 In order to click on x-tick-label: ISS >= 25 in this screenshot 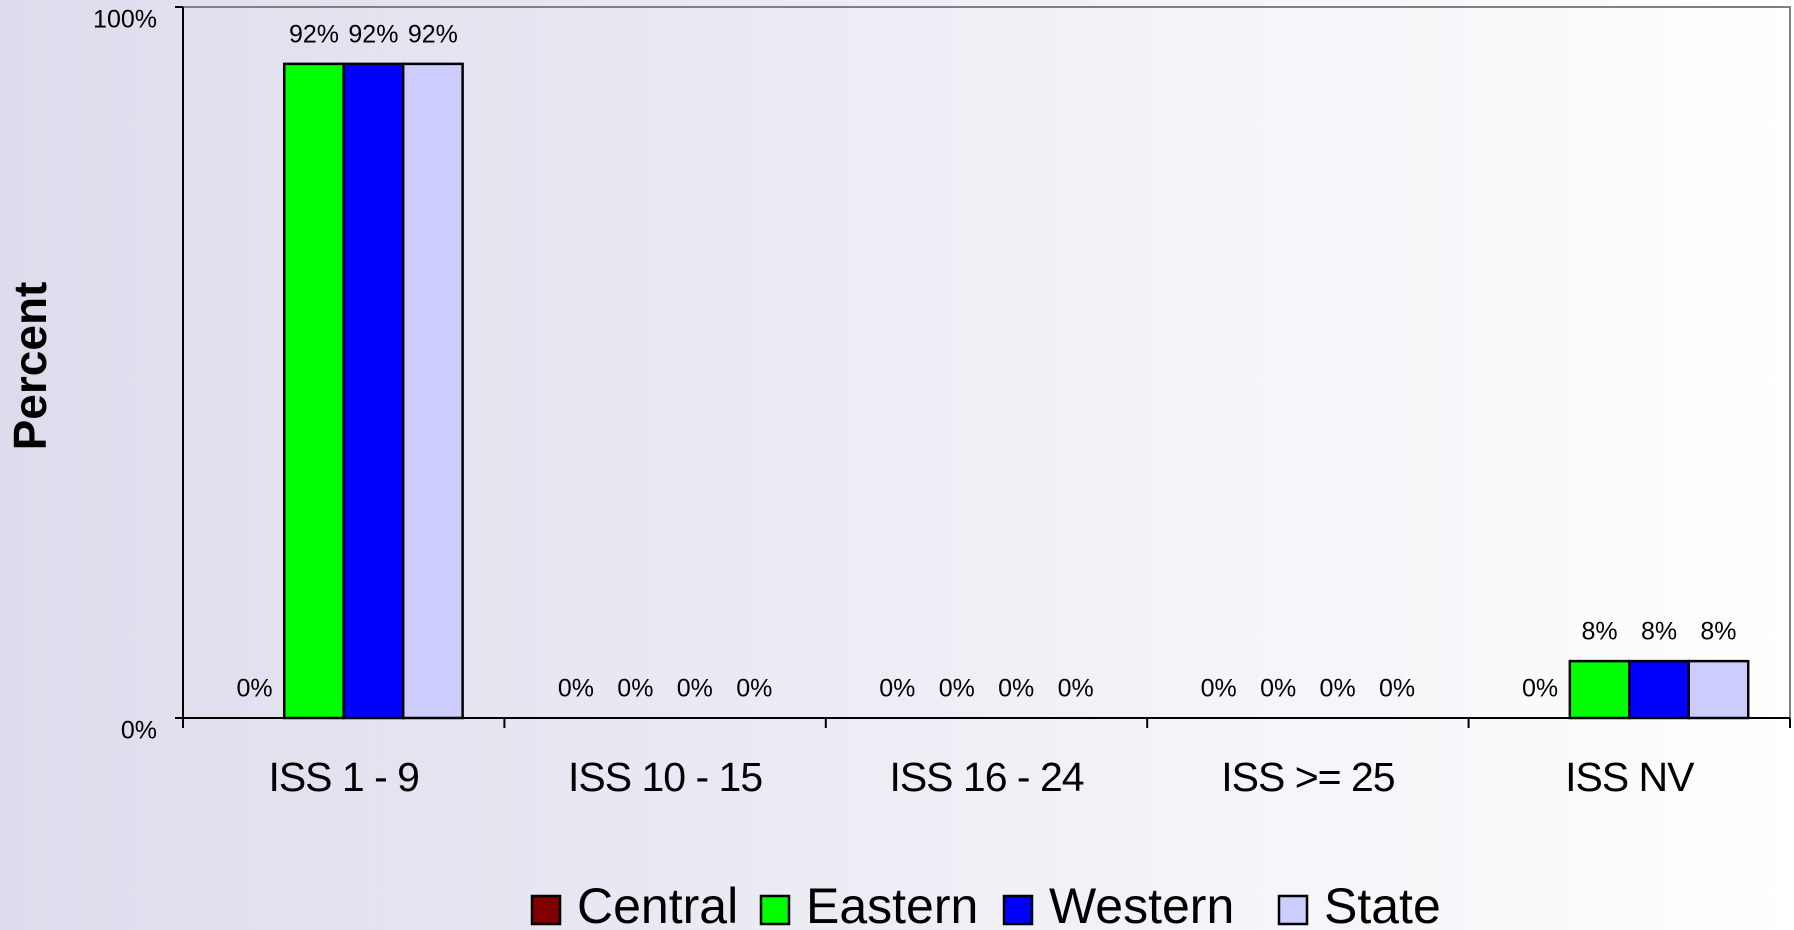, I will do `click(1308, 777)`.